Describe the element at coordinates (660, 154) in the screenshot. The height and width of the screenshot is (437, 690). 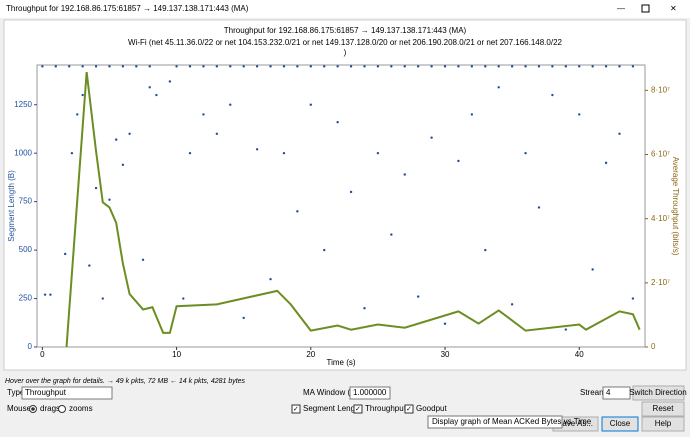
I see `y2-tick-label: 6·10⁷` at that location.